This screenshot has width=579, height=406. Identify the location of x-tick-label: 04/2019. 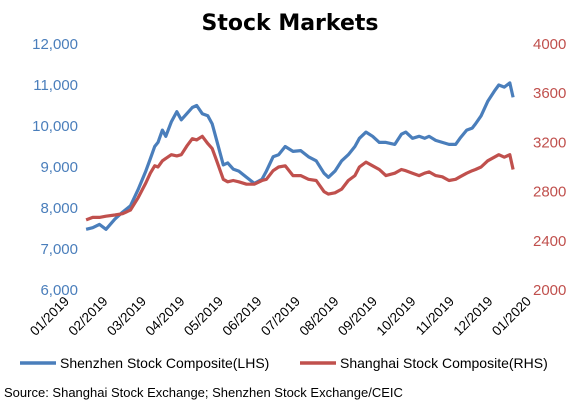
(164, 316).